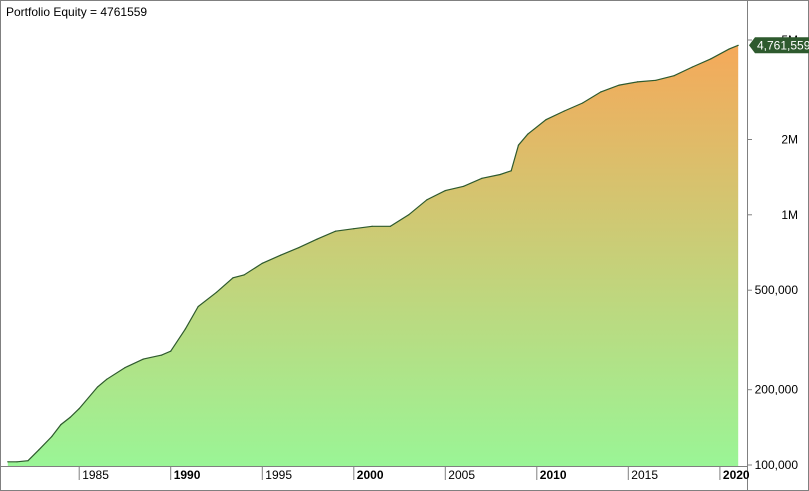 Image resolution: width=809 pixels, height=491 pixels. What do you see at coordinates (736, 475) in the screenshot?
I see `x-tick-label: 2020` at bounding box center [736, 475].